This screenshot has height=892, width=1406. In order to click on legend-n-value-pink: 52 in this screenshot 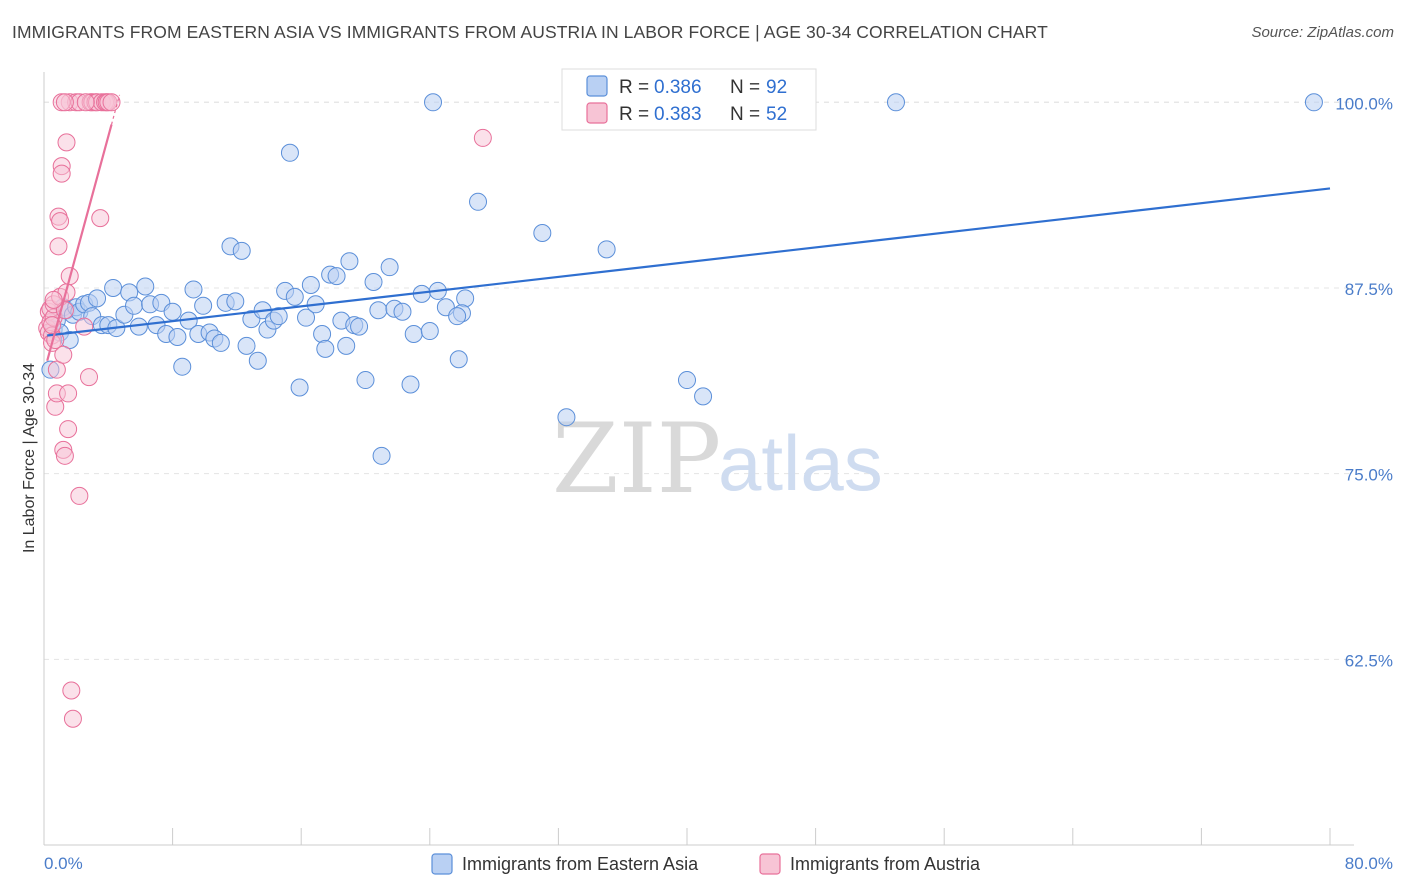, I will do `click(776, 114)`.